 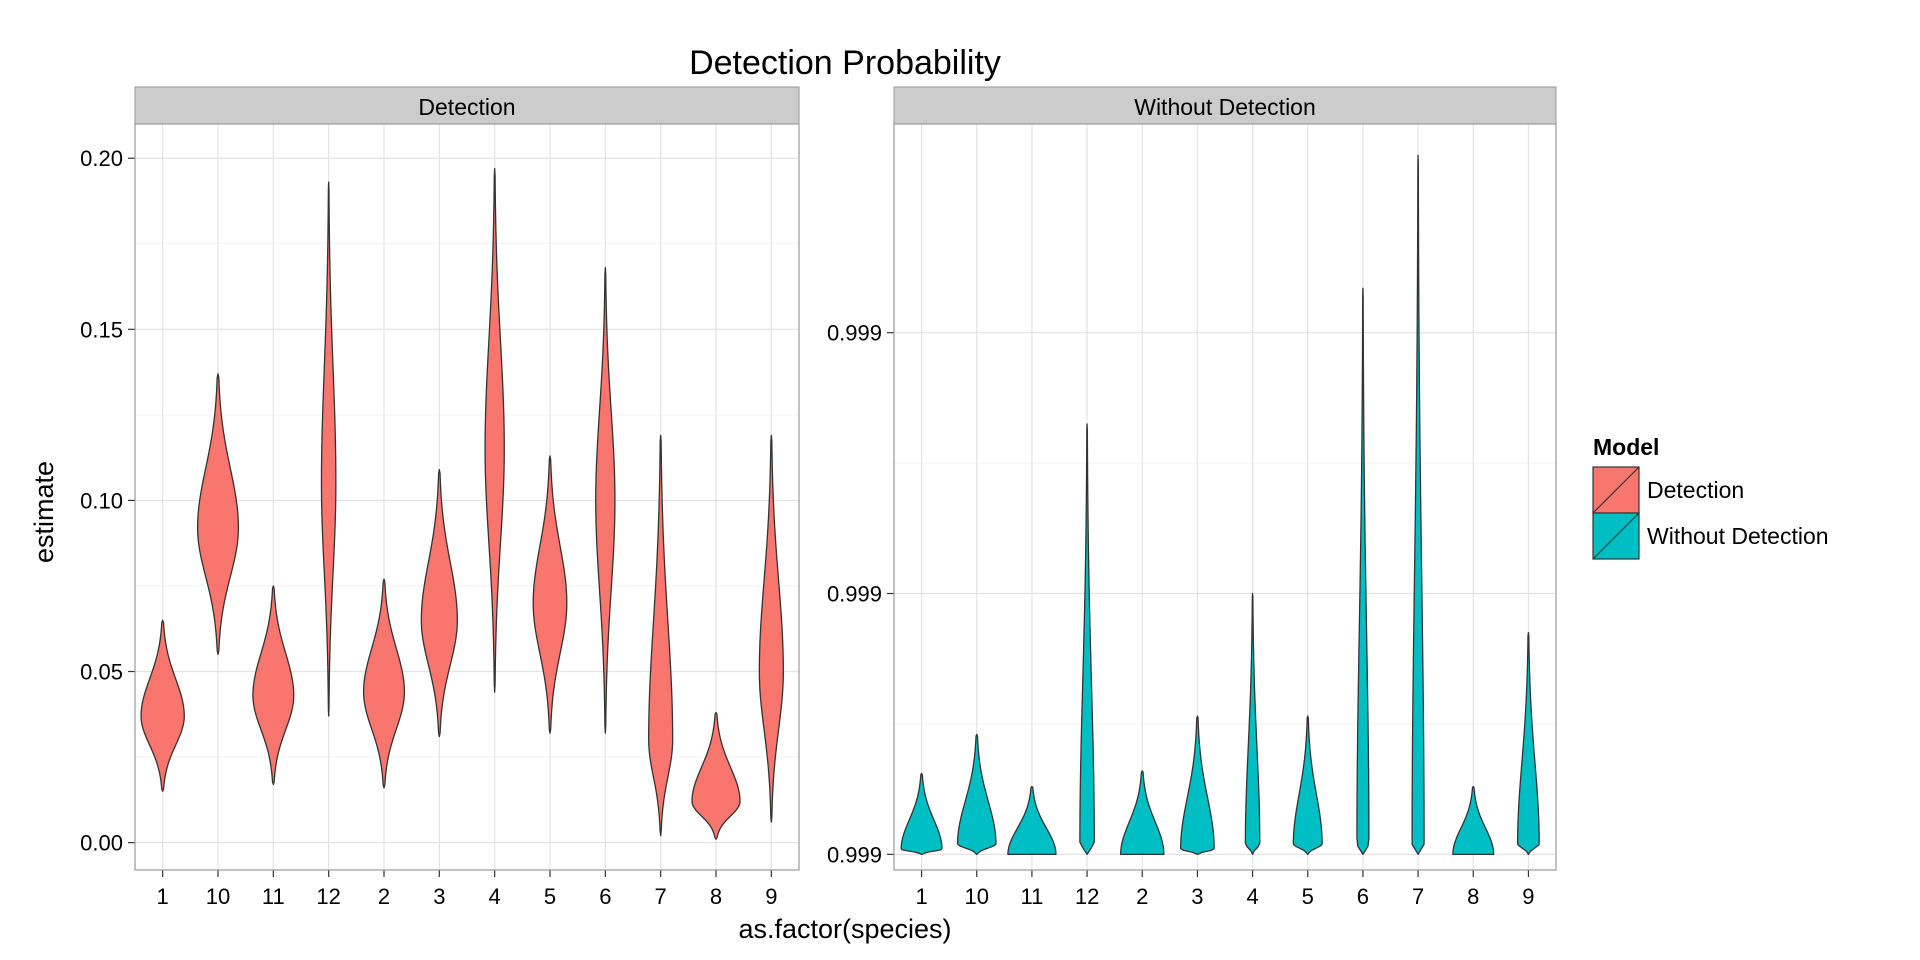 I want to click on y-tick-label: 0.10, so click(x=101, y=500).